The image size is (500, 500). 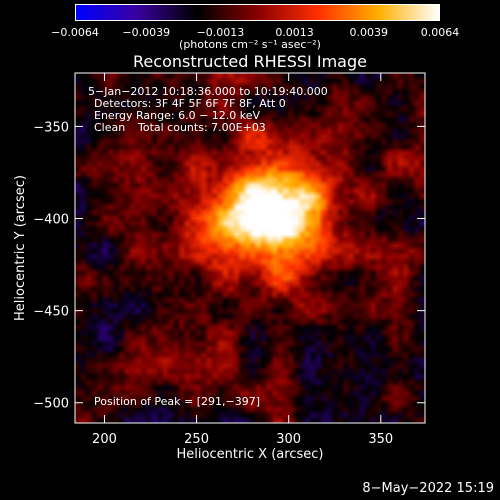 What do you see at coordinates (440, 32) in the screenshot?
I see `colorbar-tick-label: 0.0064` at bounding box center [440, 32].